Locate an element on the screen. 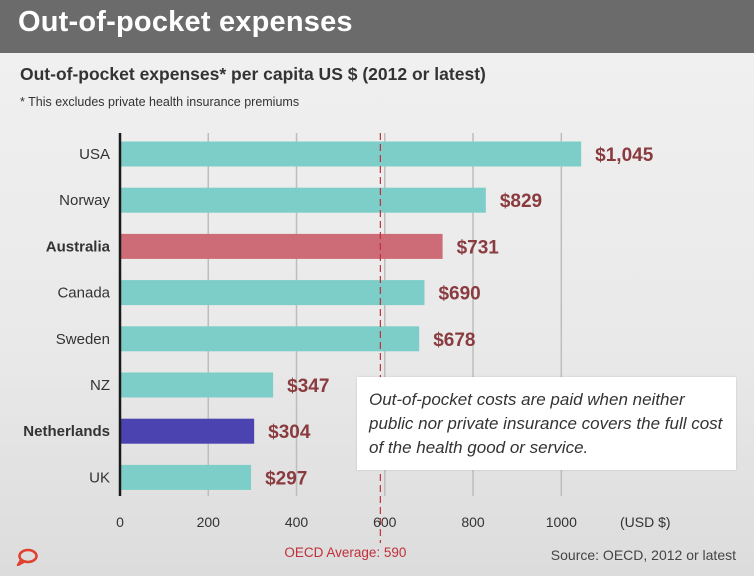  bar-usa is located at coordinates (351, 154).